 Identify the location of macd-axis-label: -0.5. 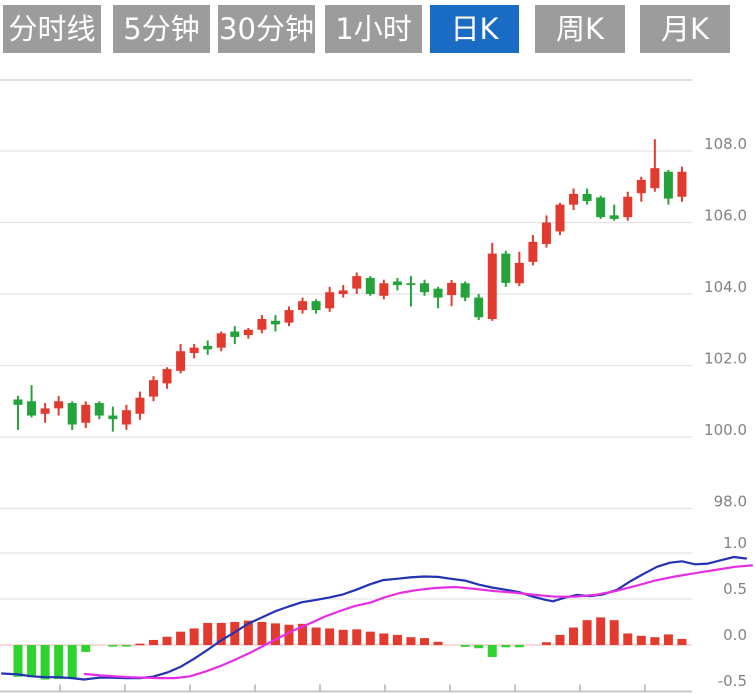
(732, 681).